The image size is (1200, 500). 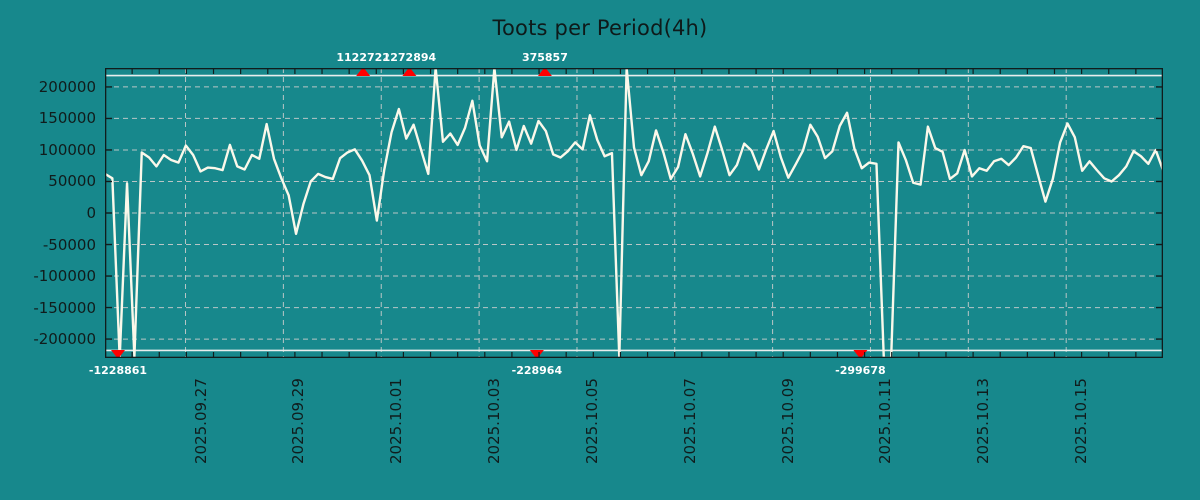 I want to click on peak-2-label: 1272894, so click(x=409, y=57).